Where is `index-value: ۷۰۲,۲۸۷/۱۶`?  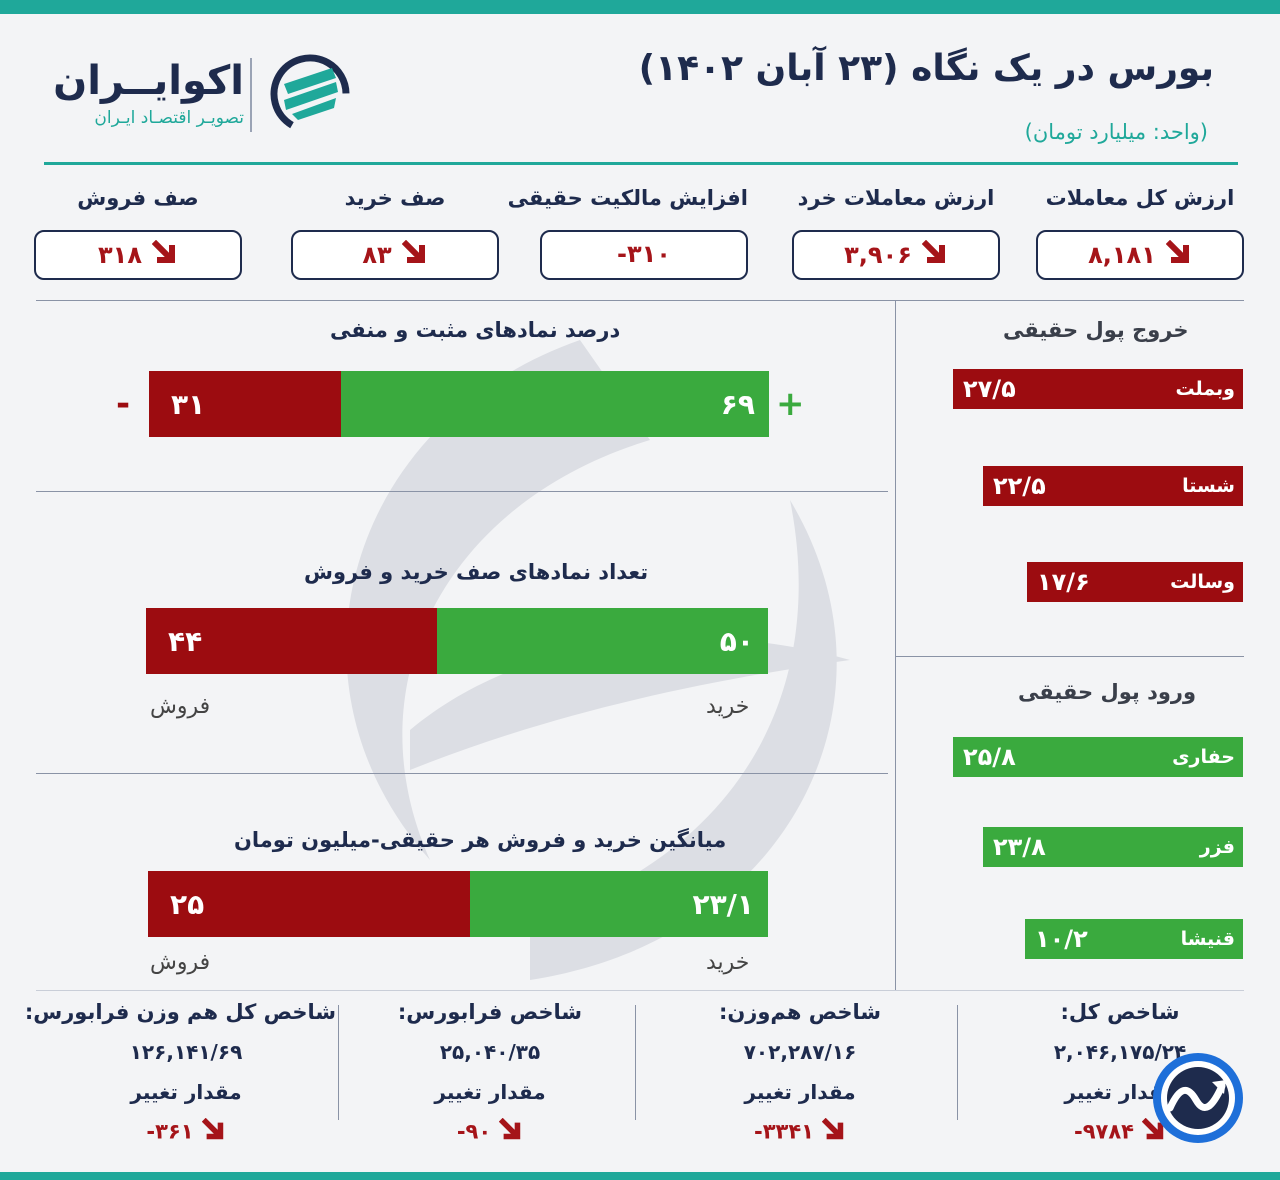
index-value: ۷۰۲,۲۸۷/۱۶ is located at coordinates (800, 1052).